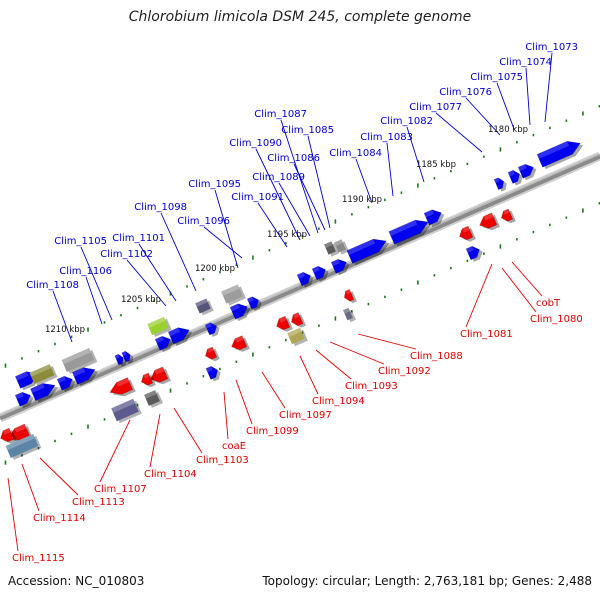 This screenshot has width=600, height=600. I want to click on gene-label-clim_1113: Clim_1113, so click(98, 502).